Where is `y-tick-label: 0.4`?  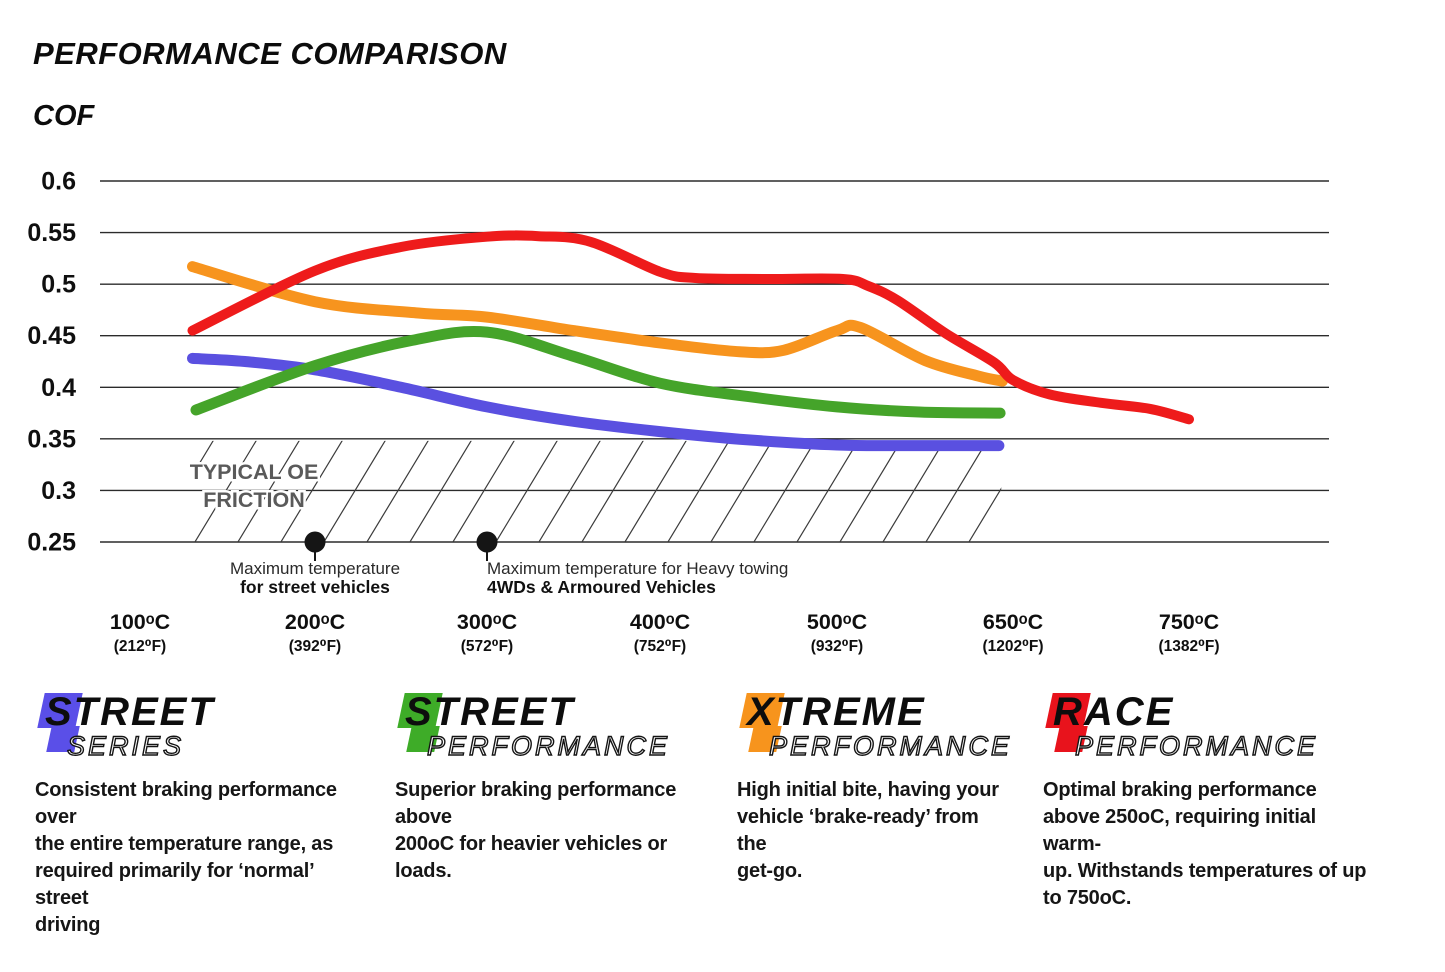
y-tick-label: 0.4 is located at coordinates (58, 388).